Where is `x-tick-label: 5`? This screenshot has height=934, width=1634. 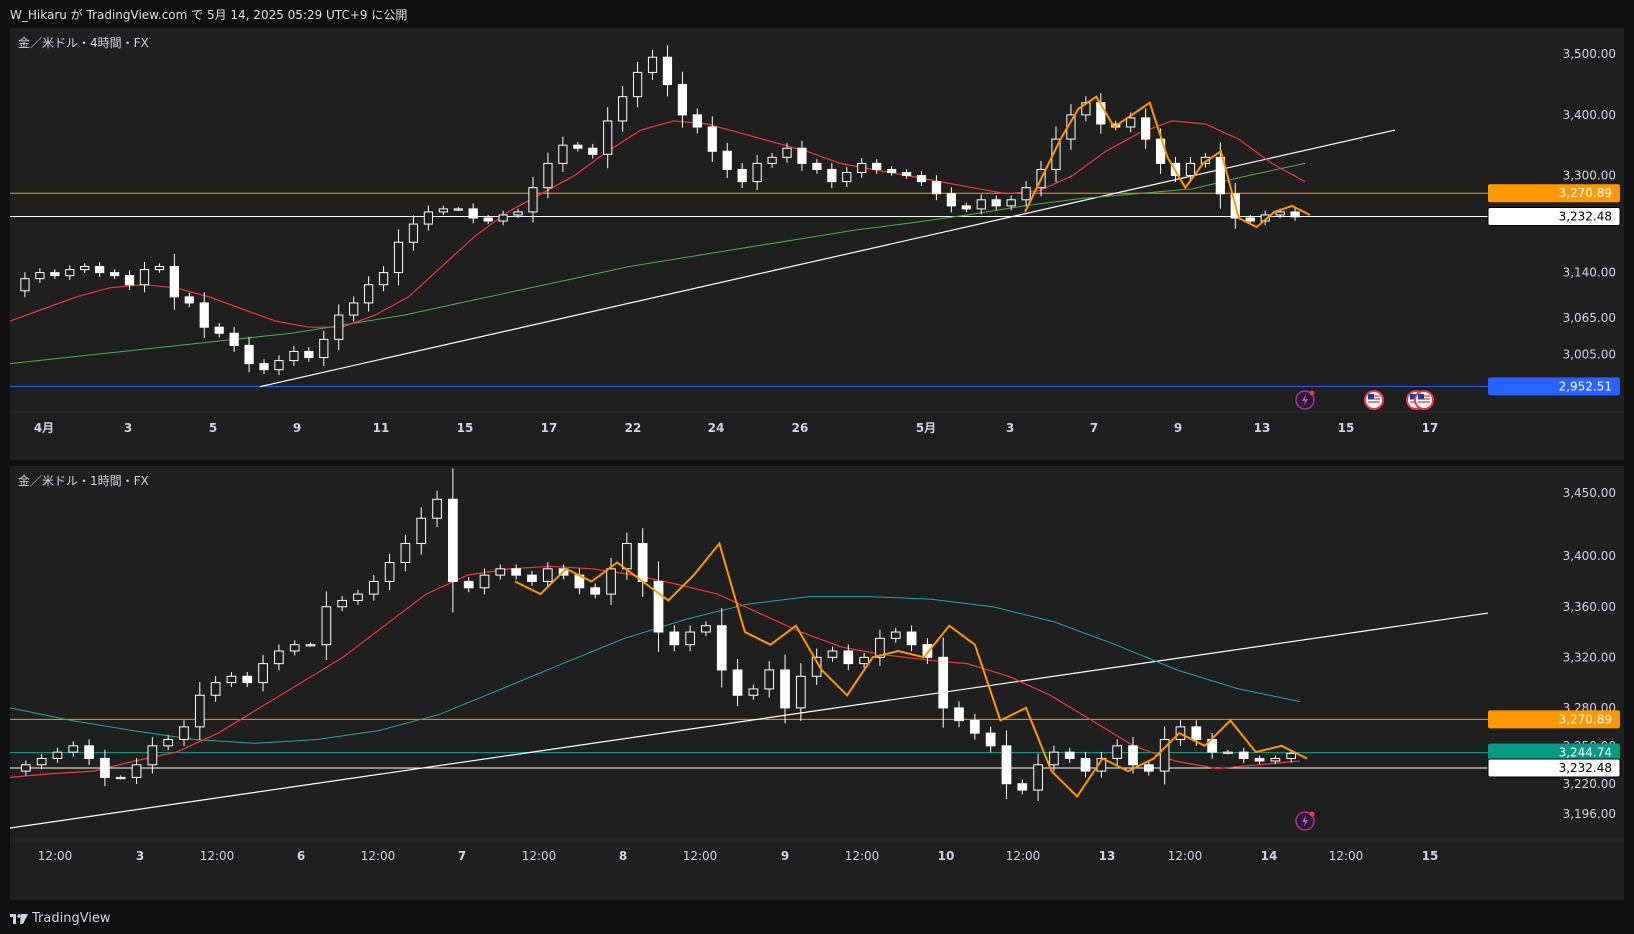 x-tick-label: 5 is located at coordinates (213, 428).